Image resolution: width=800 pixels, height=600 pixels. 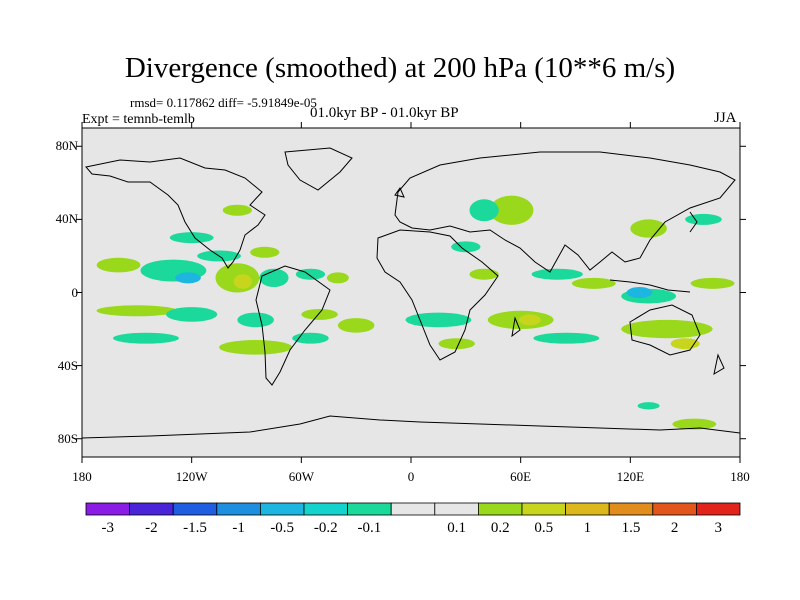 What do you see at coordinates (293, 325) in the screenshot?
I see `coast-south-america` at bounding box center [293, 325].